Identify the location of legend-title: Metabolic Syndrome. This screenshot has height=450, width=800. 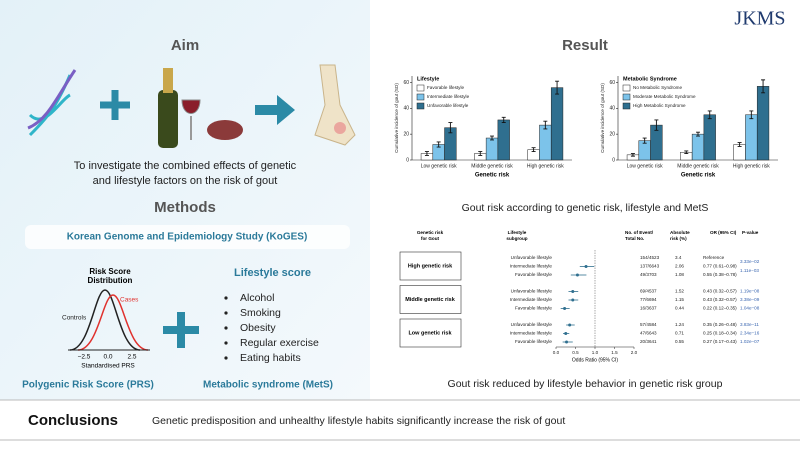
(650, 79).